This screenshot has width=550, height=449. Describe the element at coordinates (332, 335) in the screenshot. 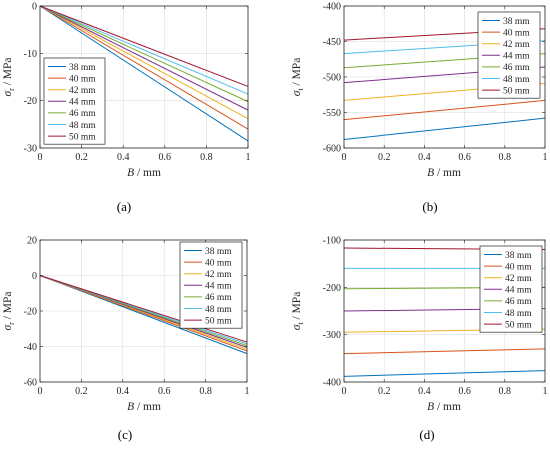

I see `y-tick-label: -300` at that location.